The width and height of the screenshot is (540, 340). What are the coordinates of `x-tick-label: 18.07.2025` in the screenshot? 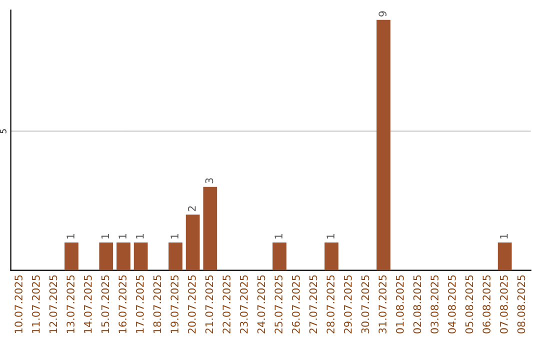 It's located at (157, 304).